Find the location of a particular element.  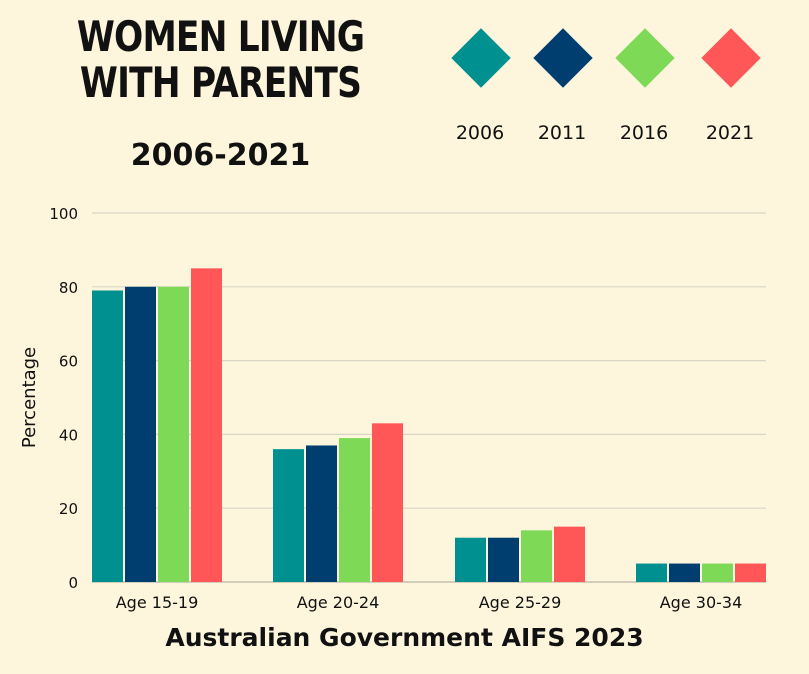

y-tick-label: 80 is located at coordinates (68, 288).